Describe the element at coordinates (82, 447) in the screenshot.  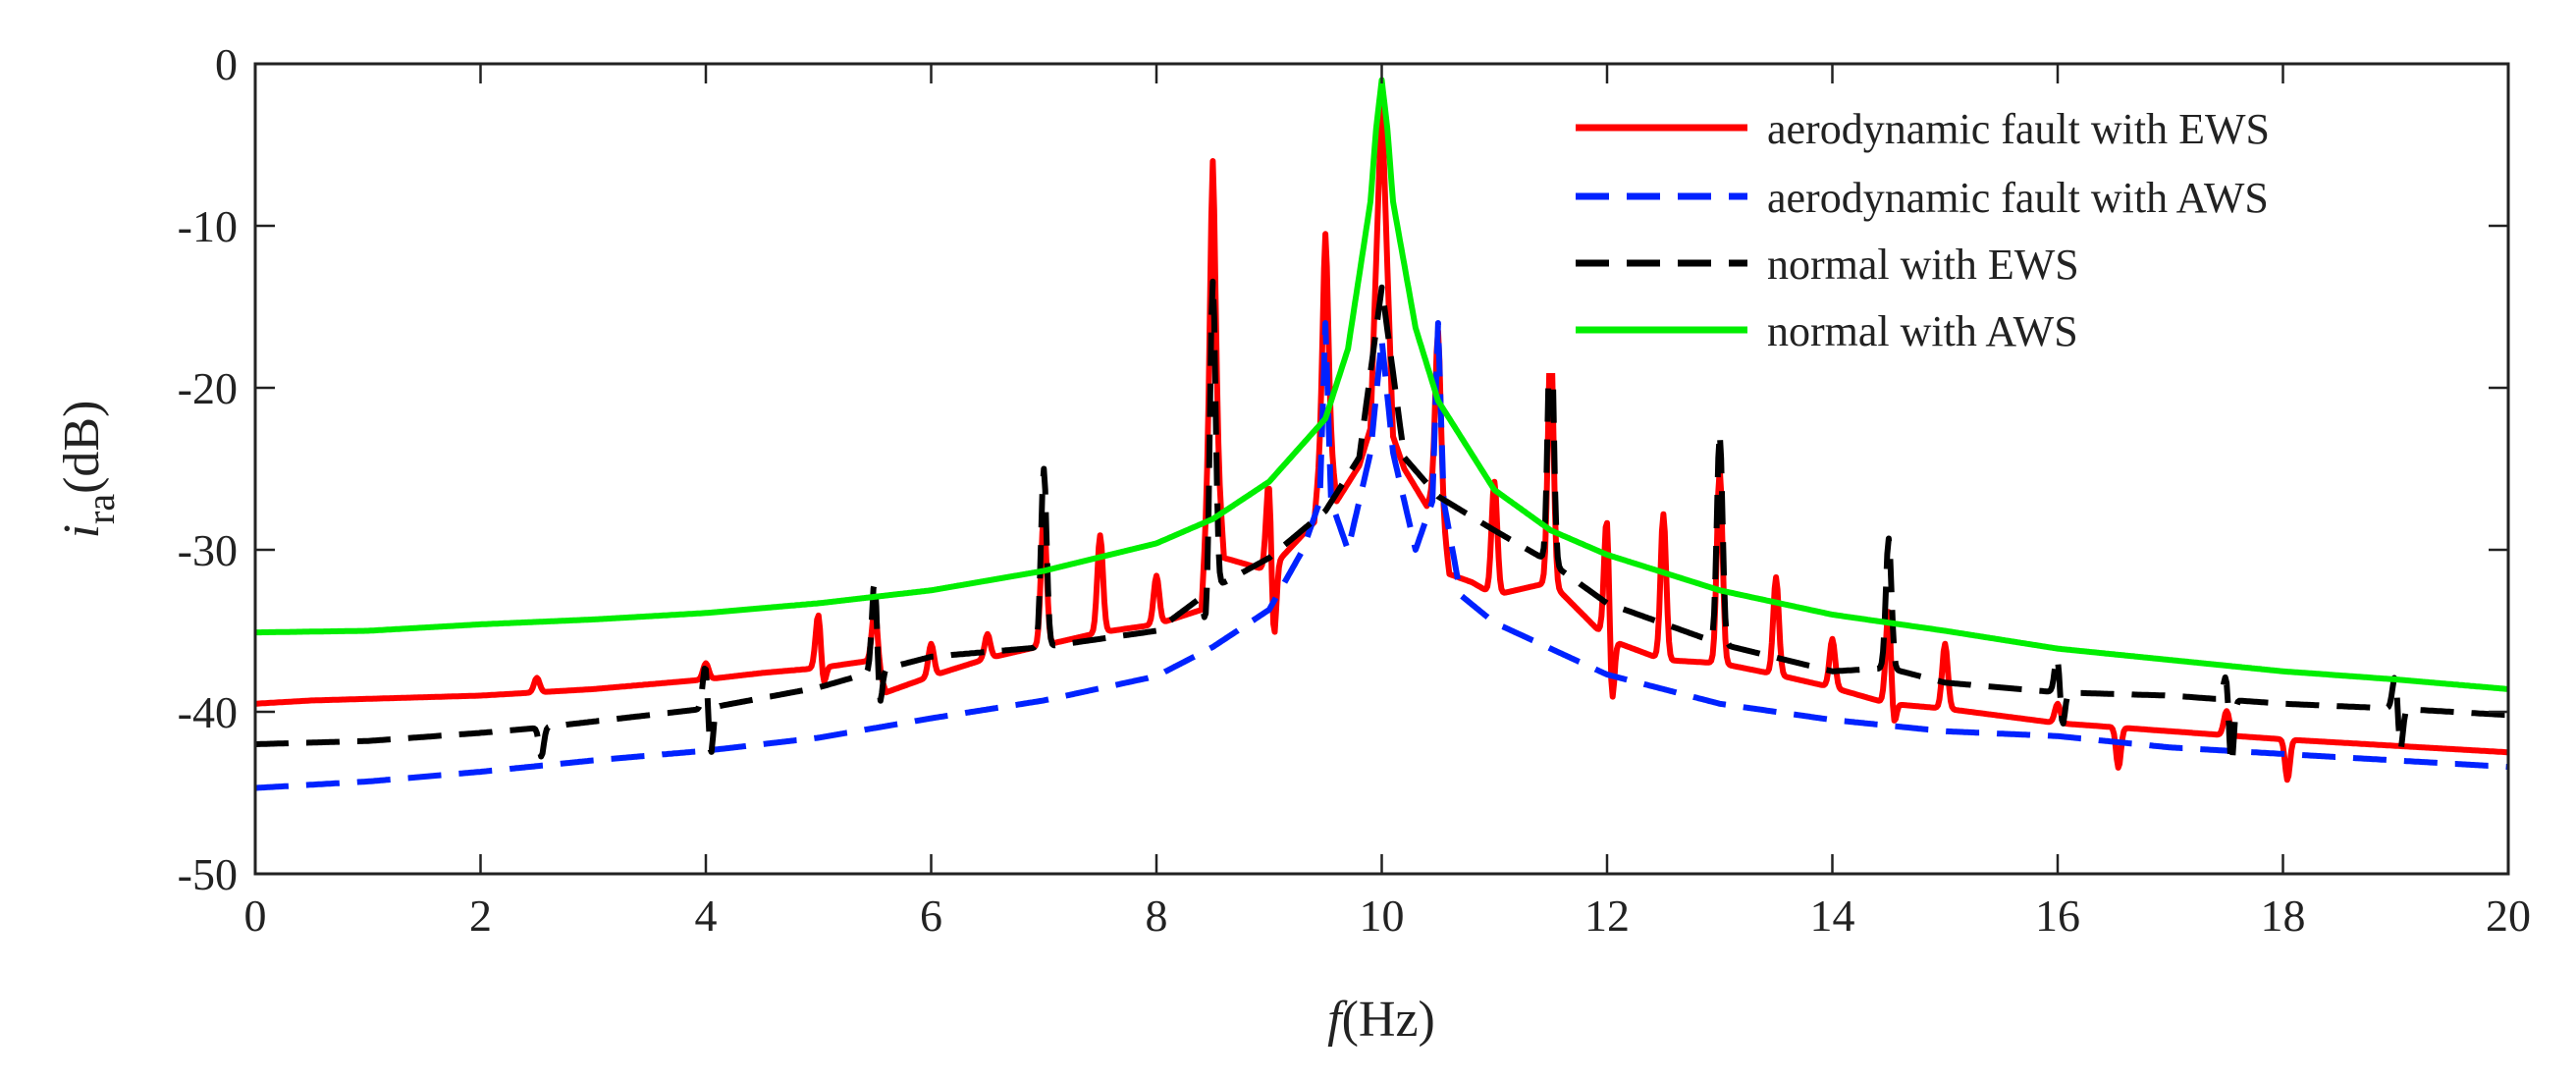
I see `y-axis-label-unit: (dB)` at that location.